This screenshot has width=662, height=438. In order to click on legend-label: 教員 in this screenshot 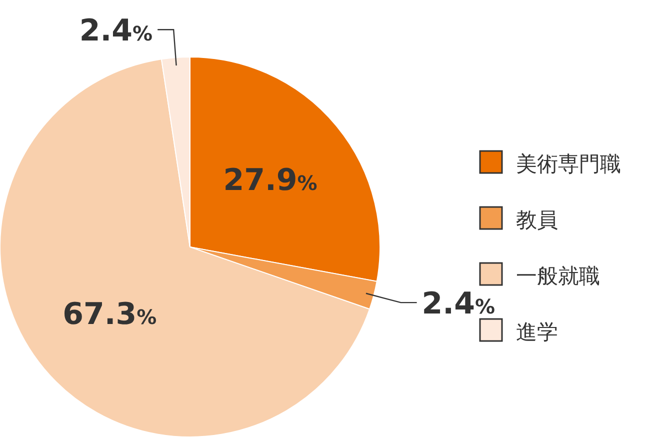, I will do `click(537, 220)`.